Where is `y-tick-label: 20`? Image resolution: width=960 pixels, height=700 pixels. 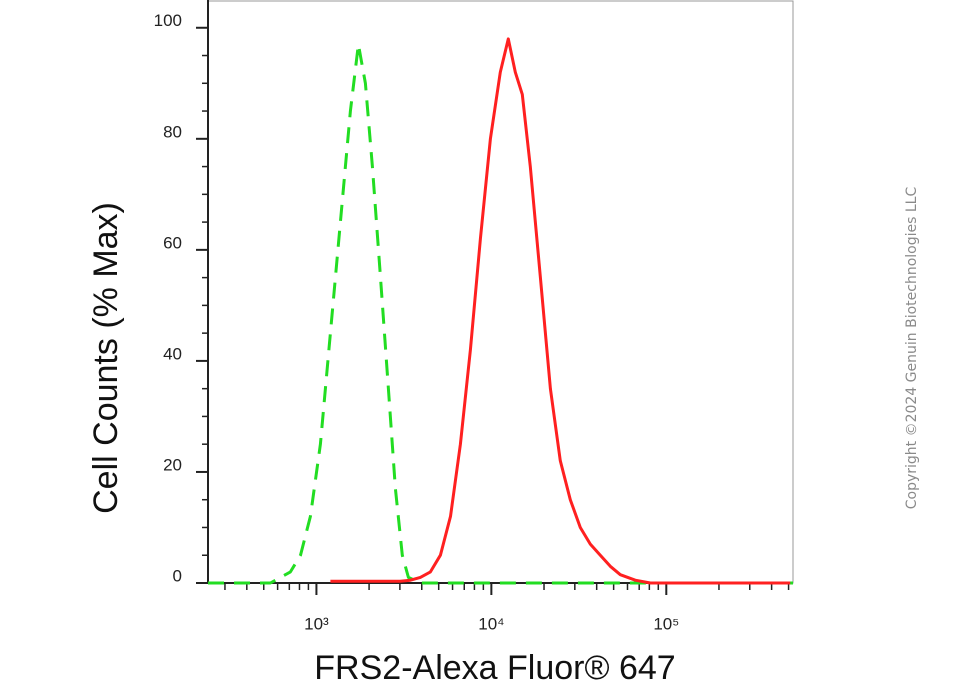 y-tick-label: 20 is located at coordinates (172, 464).